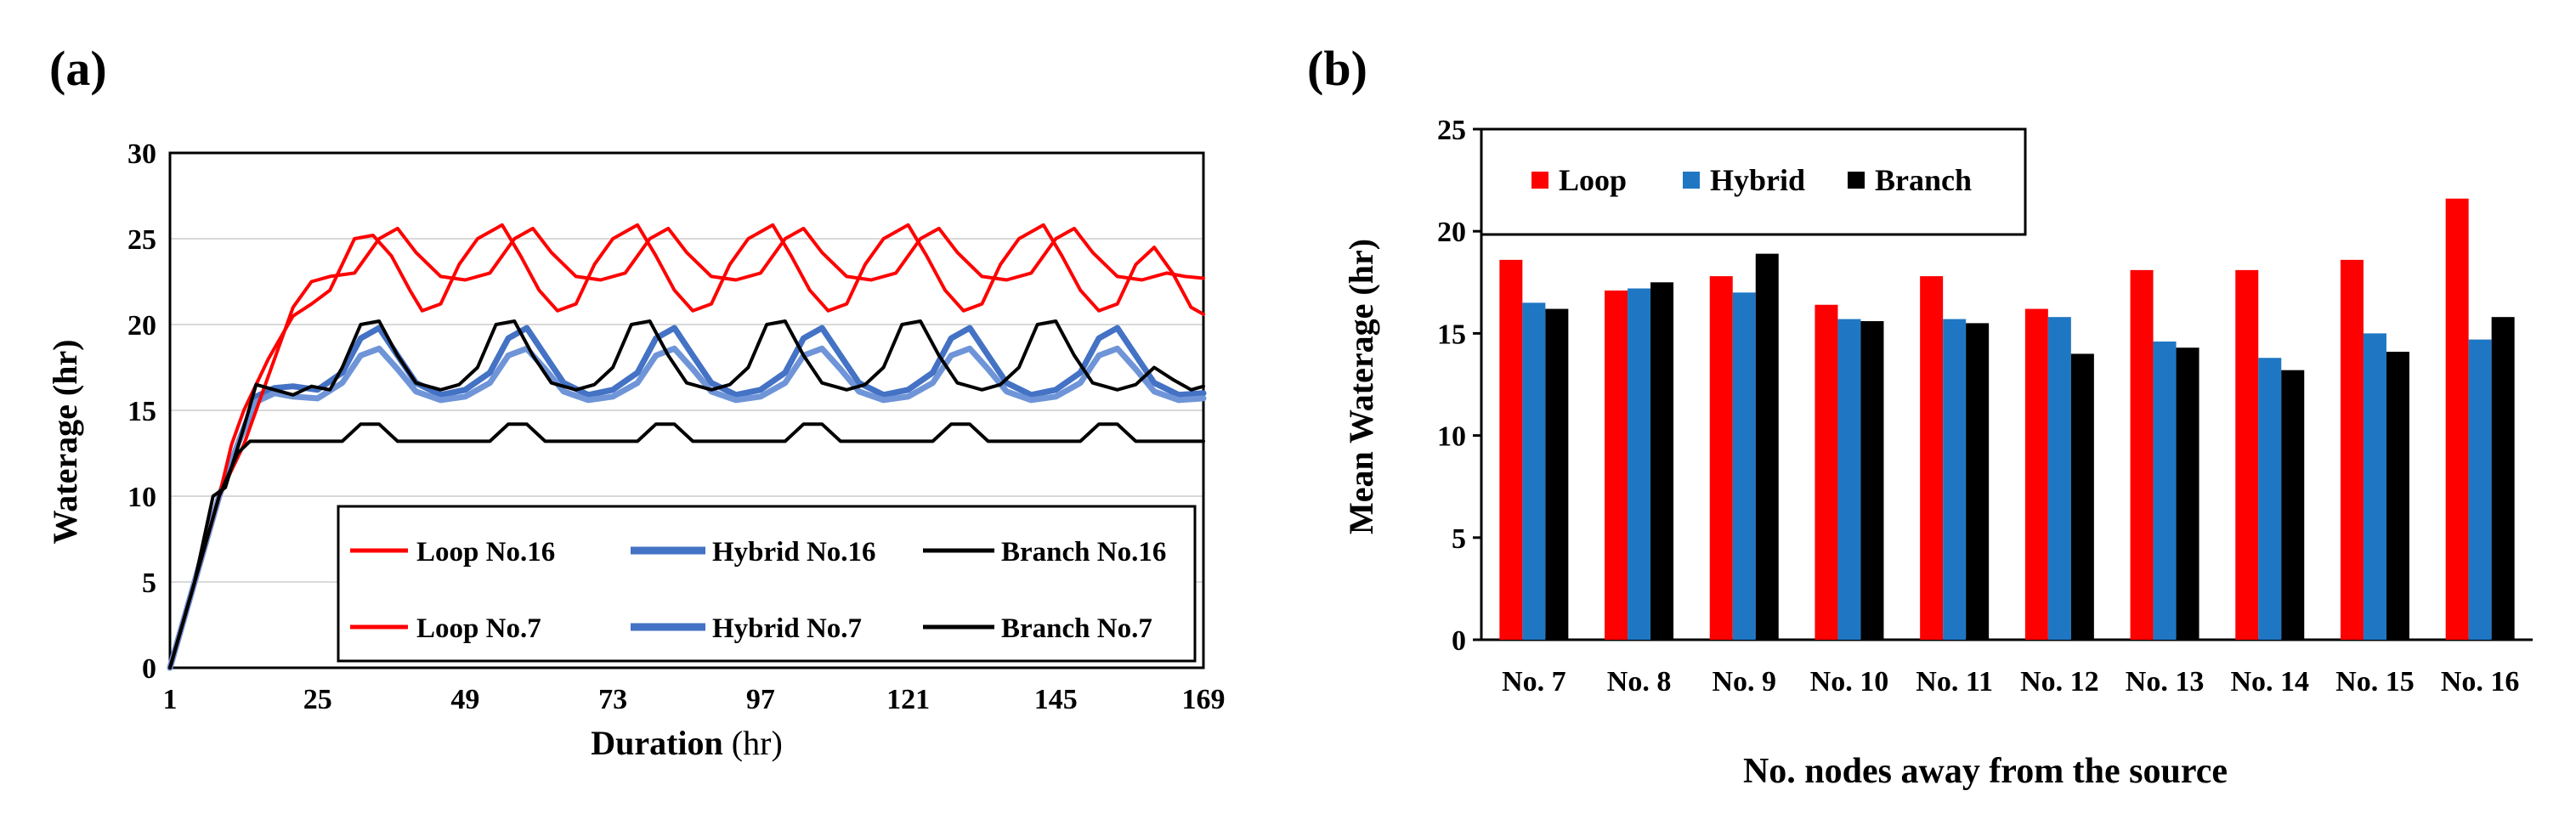 Image resolution: width=2576 pixels, height=819 pixels. Describe the element at coordinates (1856, 180) in the screenshot. I see `legend-swatch-branch` at that location.